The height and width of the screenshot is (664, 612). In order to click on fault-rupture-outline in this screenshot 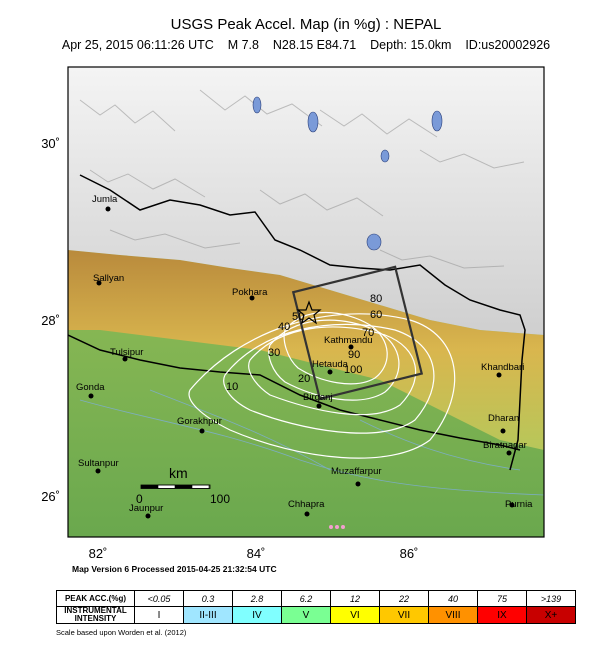, I will do `click(357, 333)`.